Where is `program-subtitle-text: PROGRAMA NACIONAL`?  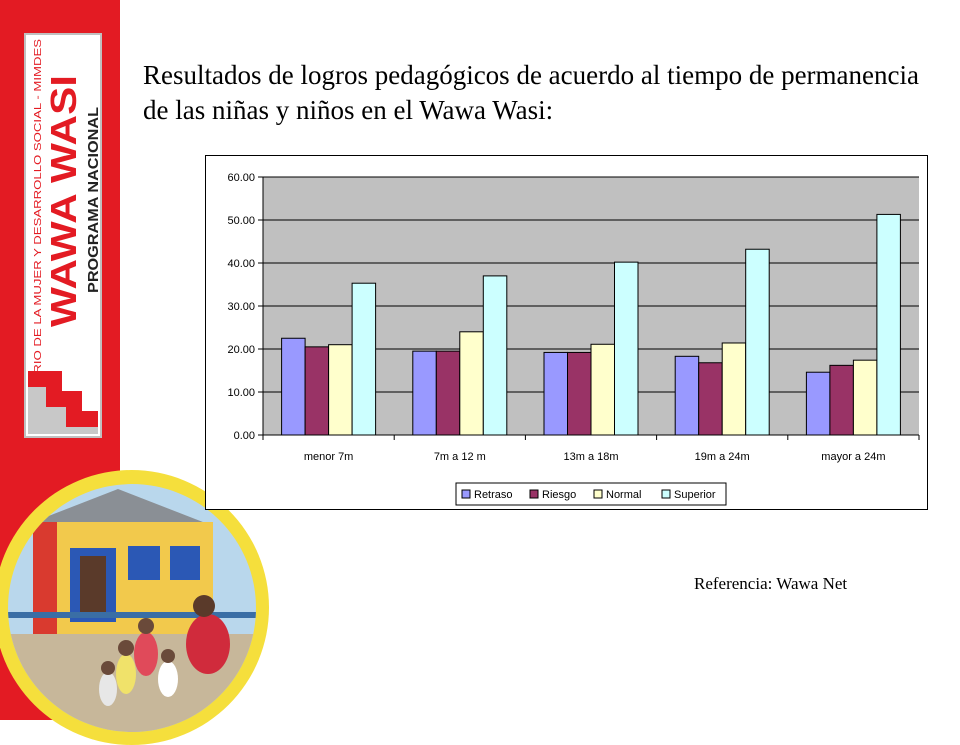 program-subtitle-text: PROGRAMA NACIONAL is located at coordinates (92, 200).